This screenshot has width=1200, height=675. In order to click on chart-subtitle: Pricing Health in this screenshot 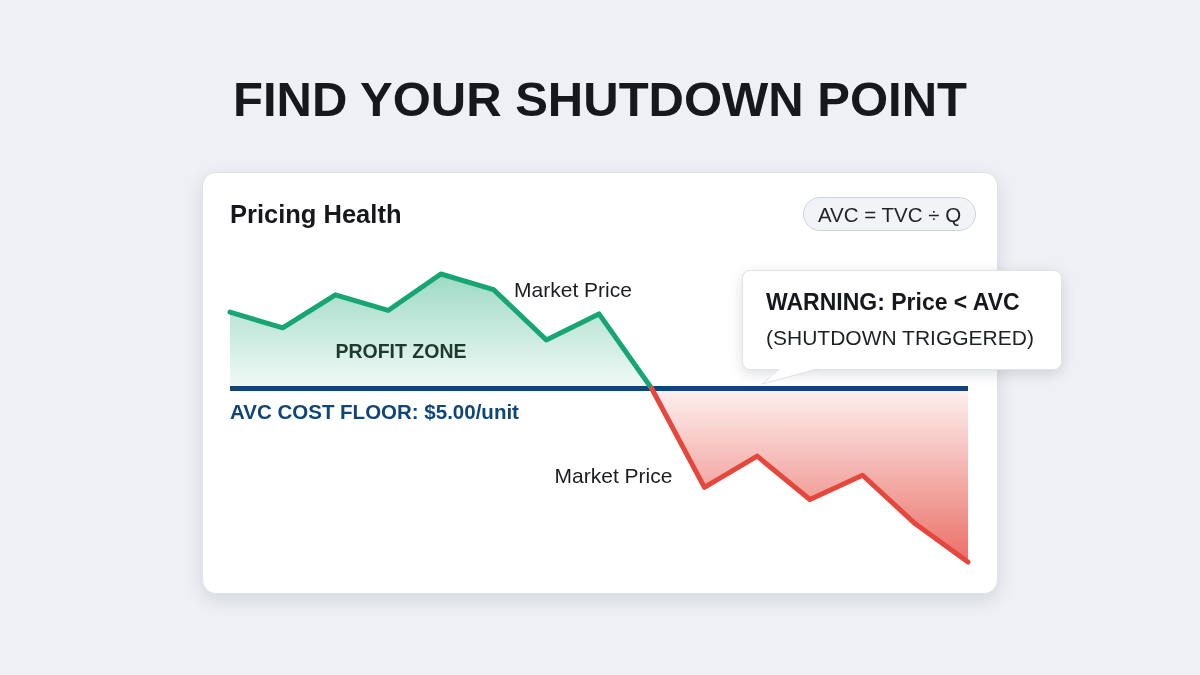, I will do `click(316, 214)`.